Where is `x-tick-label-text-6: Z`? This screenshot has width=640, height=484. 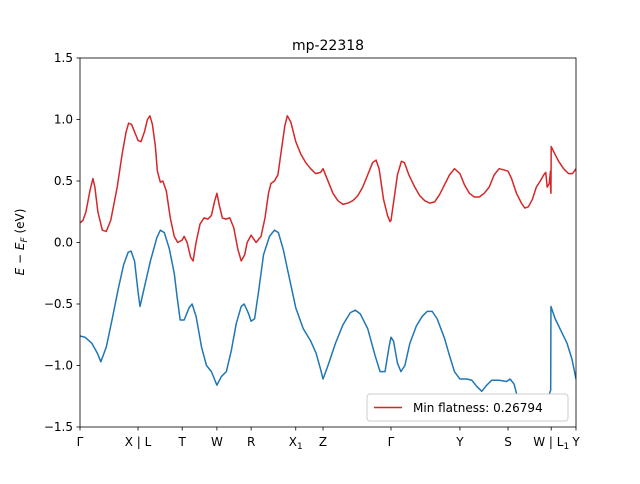
x-tick-label-text-6: Z is located at coordinates (323, 442).